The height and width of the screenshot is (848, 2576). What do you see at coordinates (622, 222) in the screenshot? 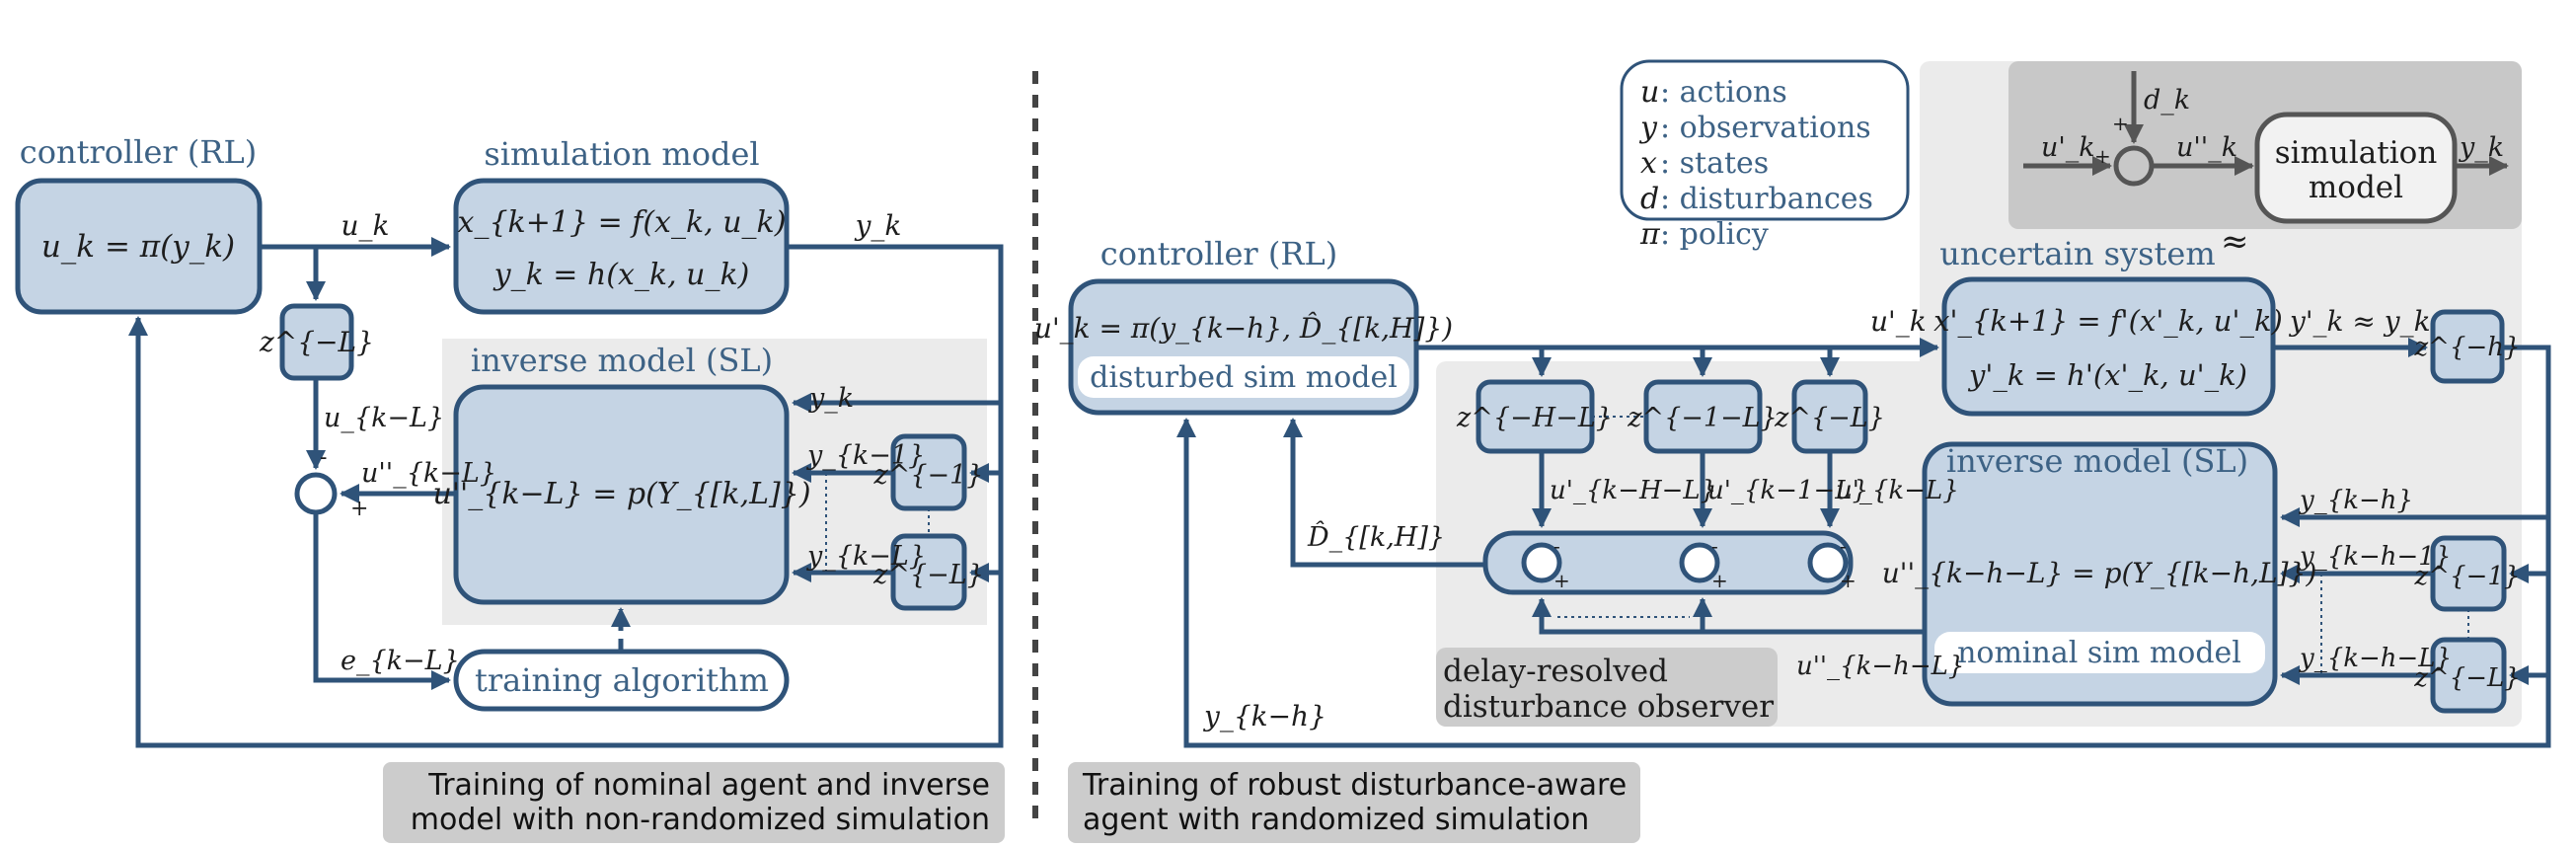
I see `left-sim-equation-1: x_{k+1} = f(x_k, u_k)` at bounding box center [622, 222].